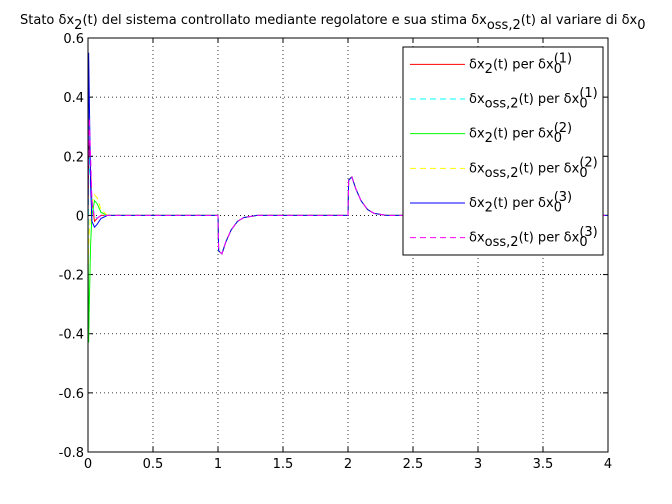 The height and width of the screenshot is (504, 672). Describe the element at coordinates (543, 464) in the screenshot. I see `x-tick-label: 3.5` at that location.